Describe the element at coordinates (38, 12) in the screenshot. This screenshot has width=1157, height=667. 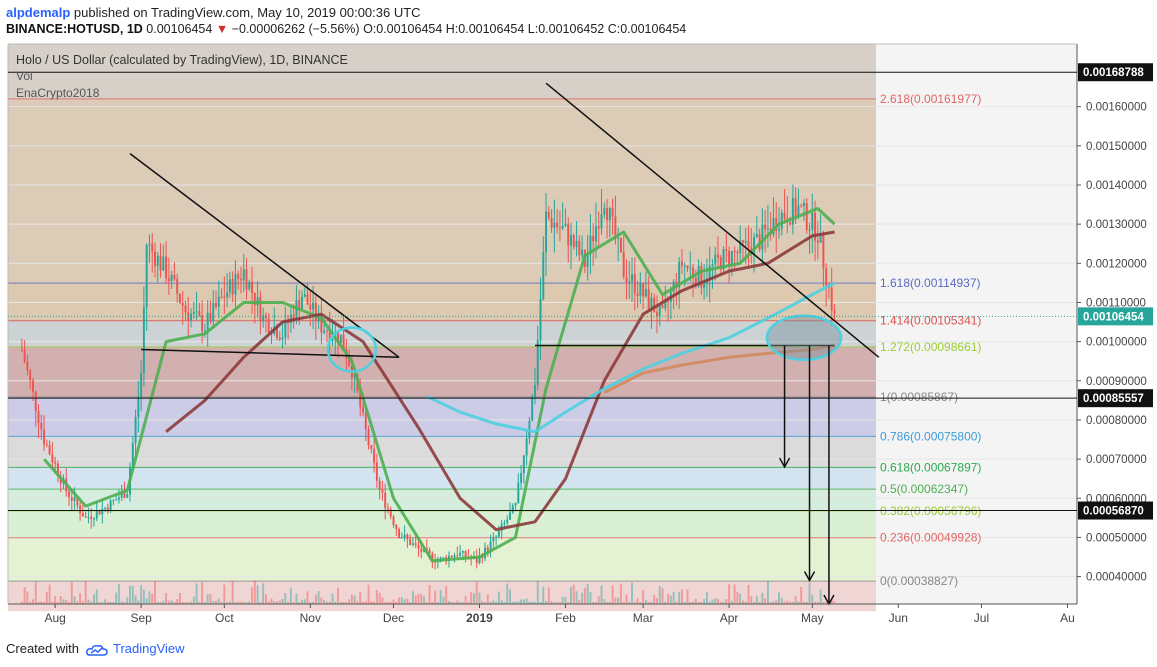
I see `author-link: alpdemalp` at that location.